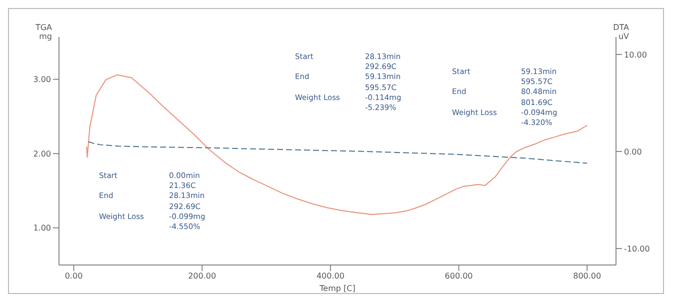 The width and height of the screenshot is (676, 299). Describe the element at coordinates (635, 55) in the screenshot. I see `y2-tick-label: 10.00` at that location.